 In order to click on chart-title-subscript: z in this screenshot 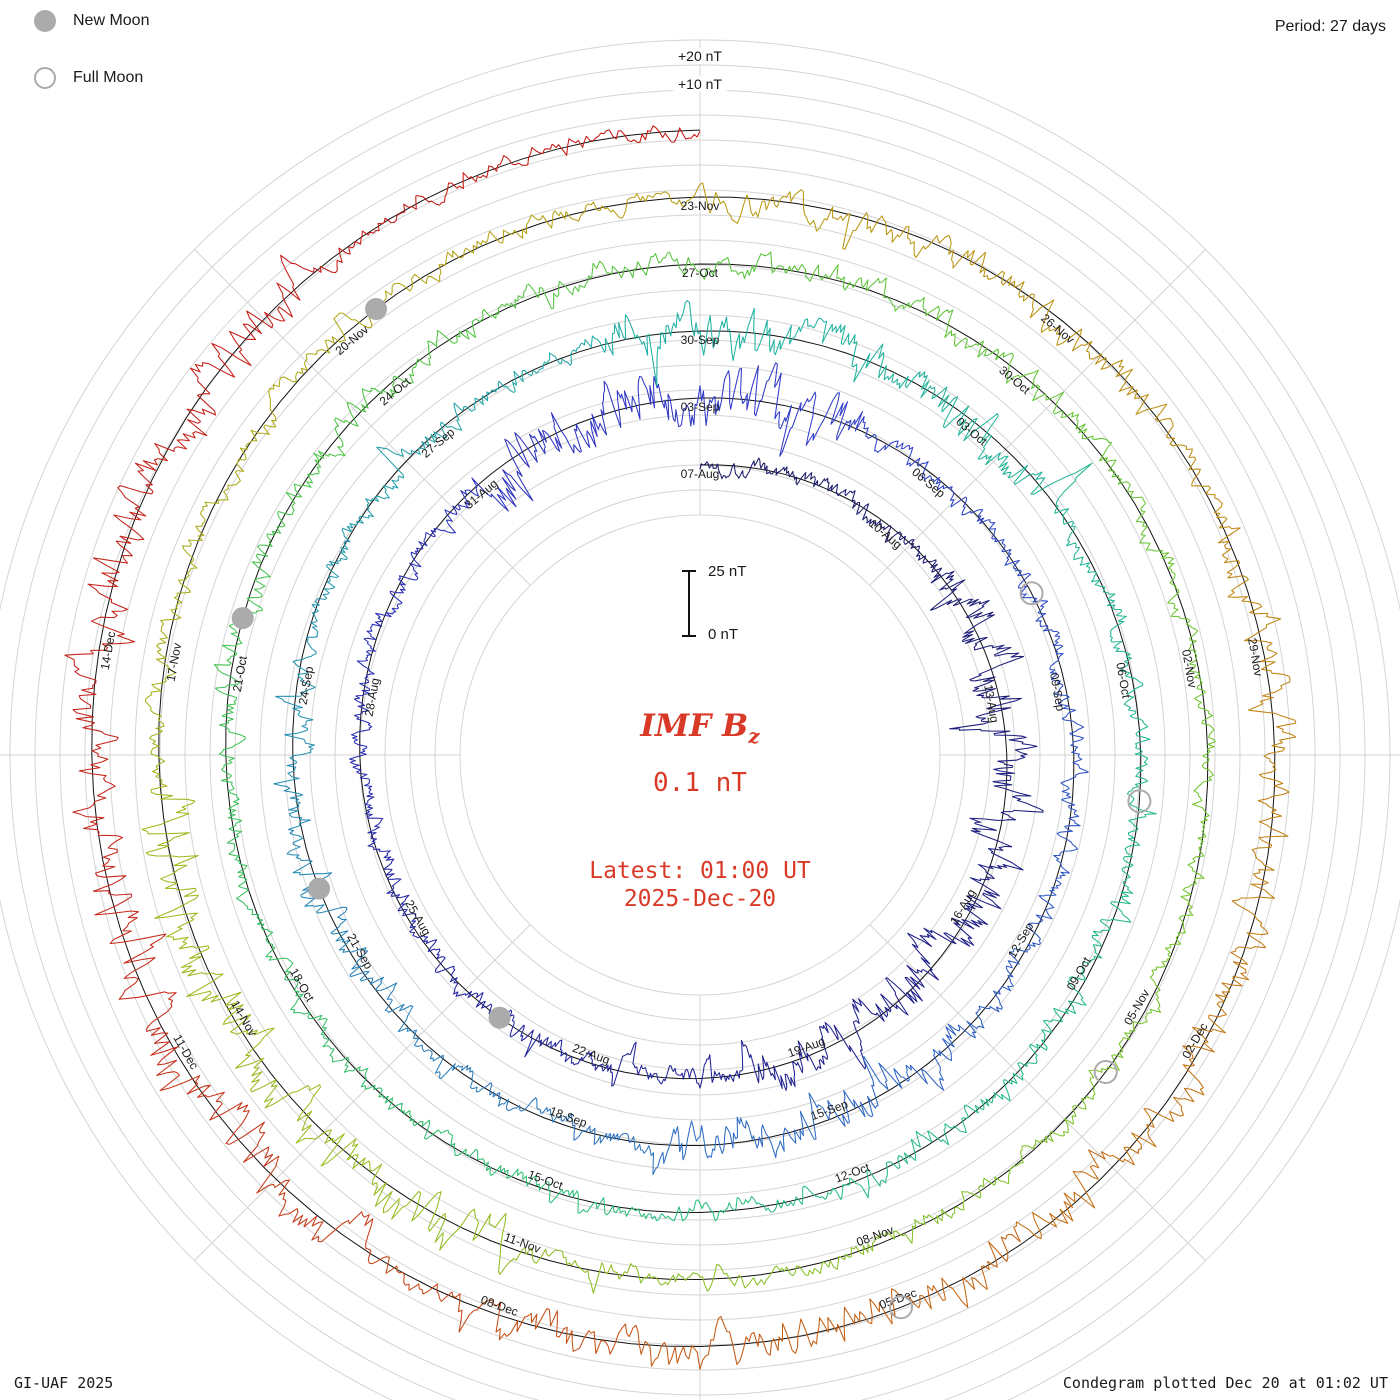, I will do `click(754, 736)`.